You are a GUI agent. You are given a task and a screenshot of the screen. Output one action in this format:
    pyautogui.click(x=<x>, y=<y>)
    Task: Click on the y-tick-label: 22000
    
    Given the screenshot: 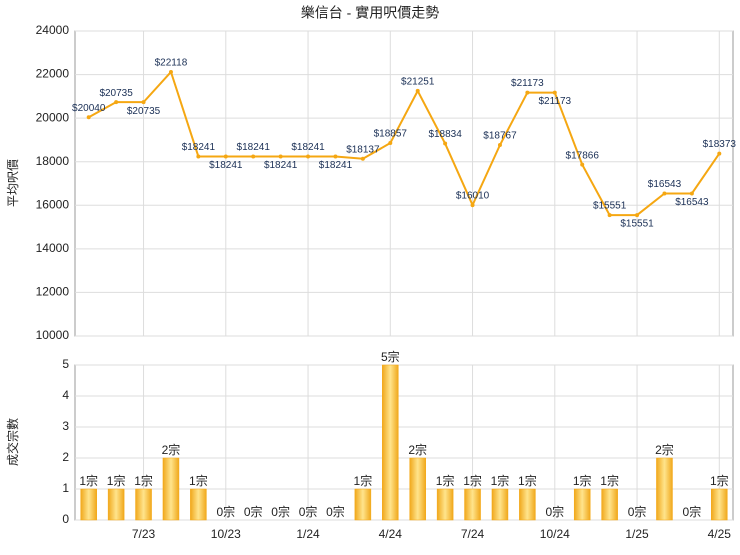 What is the action you would take?
    pyautogui.click(x=53, y=74)
    